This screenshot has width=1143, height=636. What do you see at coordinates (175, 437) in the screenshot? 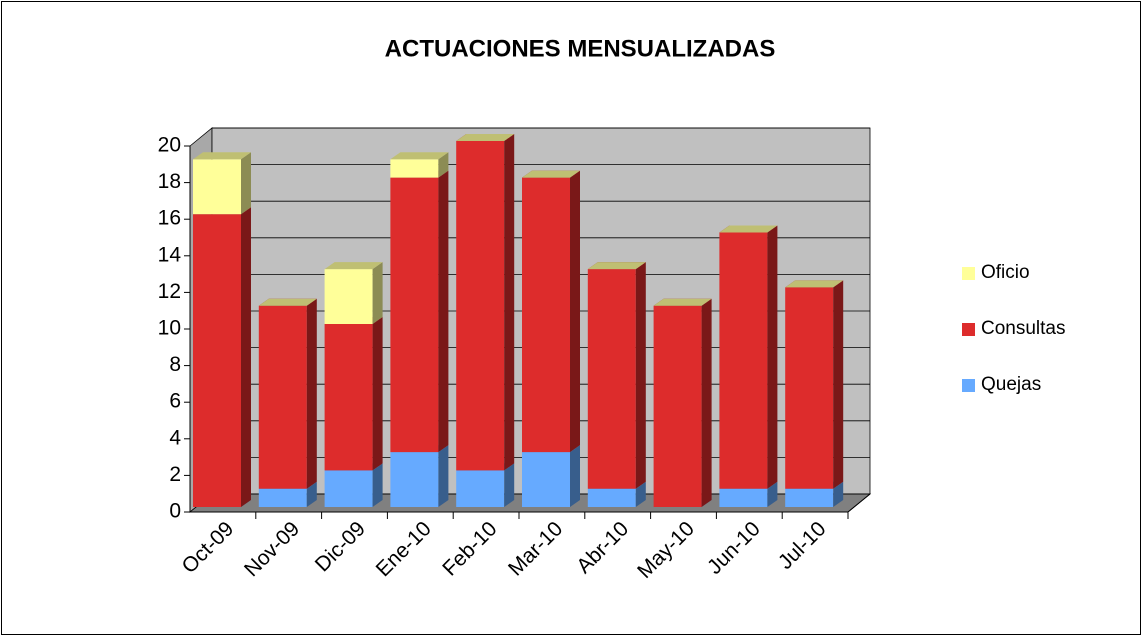
I see `y-tick-label: 4` at bounding box center [175, 437].